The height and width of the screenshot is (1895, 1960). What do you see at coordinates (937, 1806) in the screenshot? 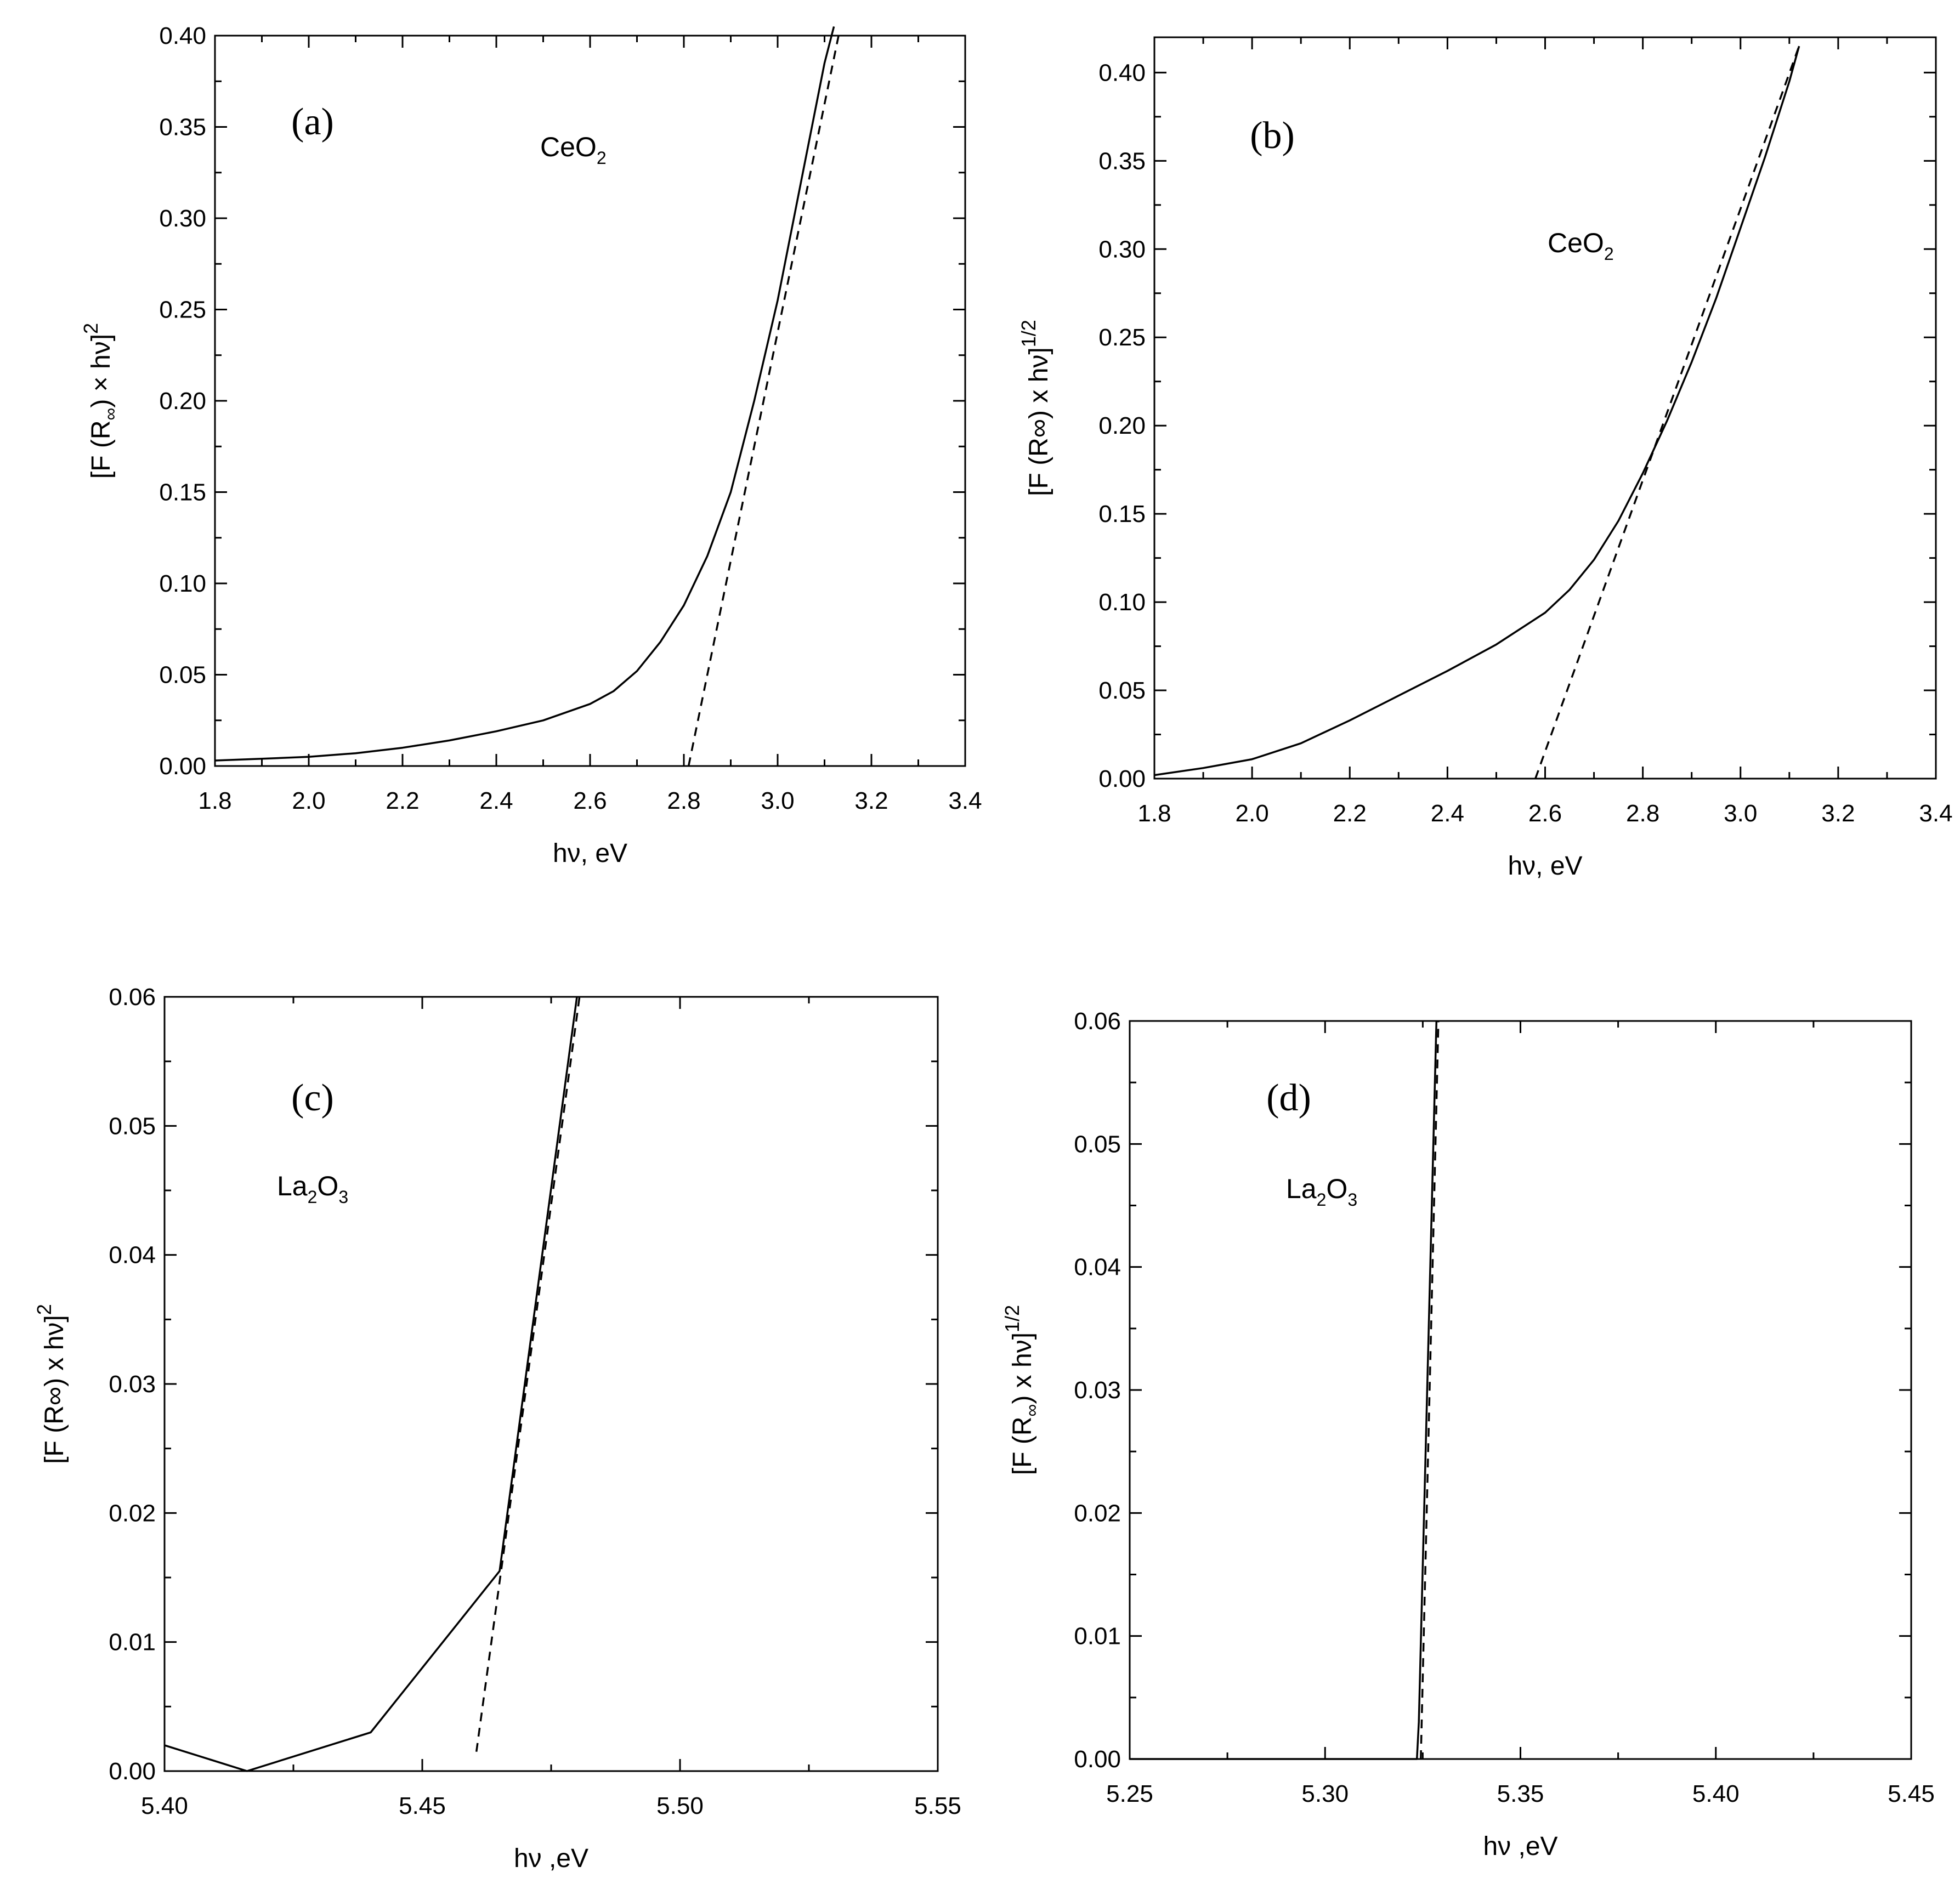
I see `x-tick-label: 5.55` at bounding box center [937, 1806].